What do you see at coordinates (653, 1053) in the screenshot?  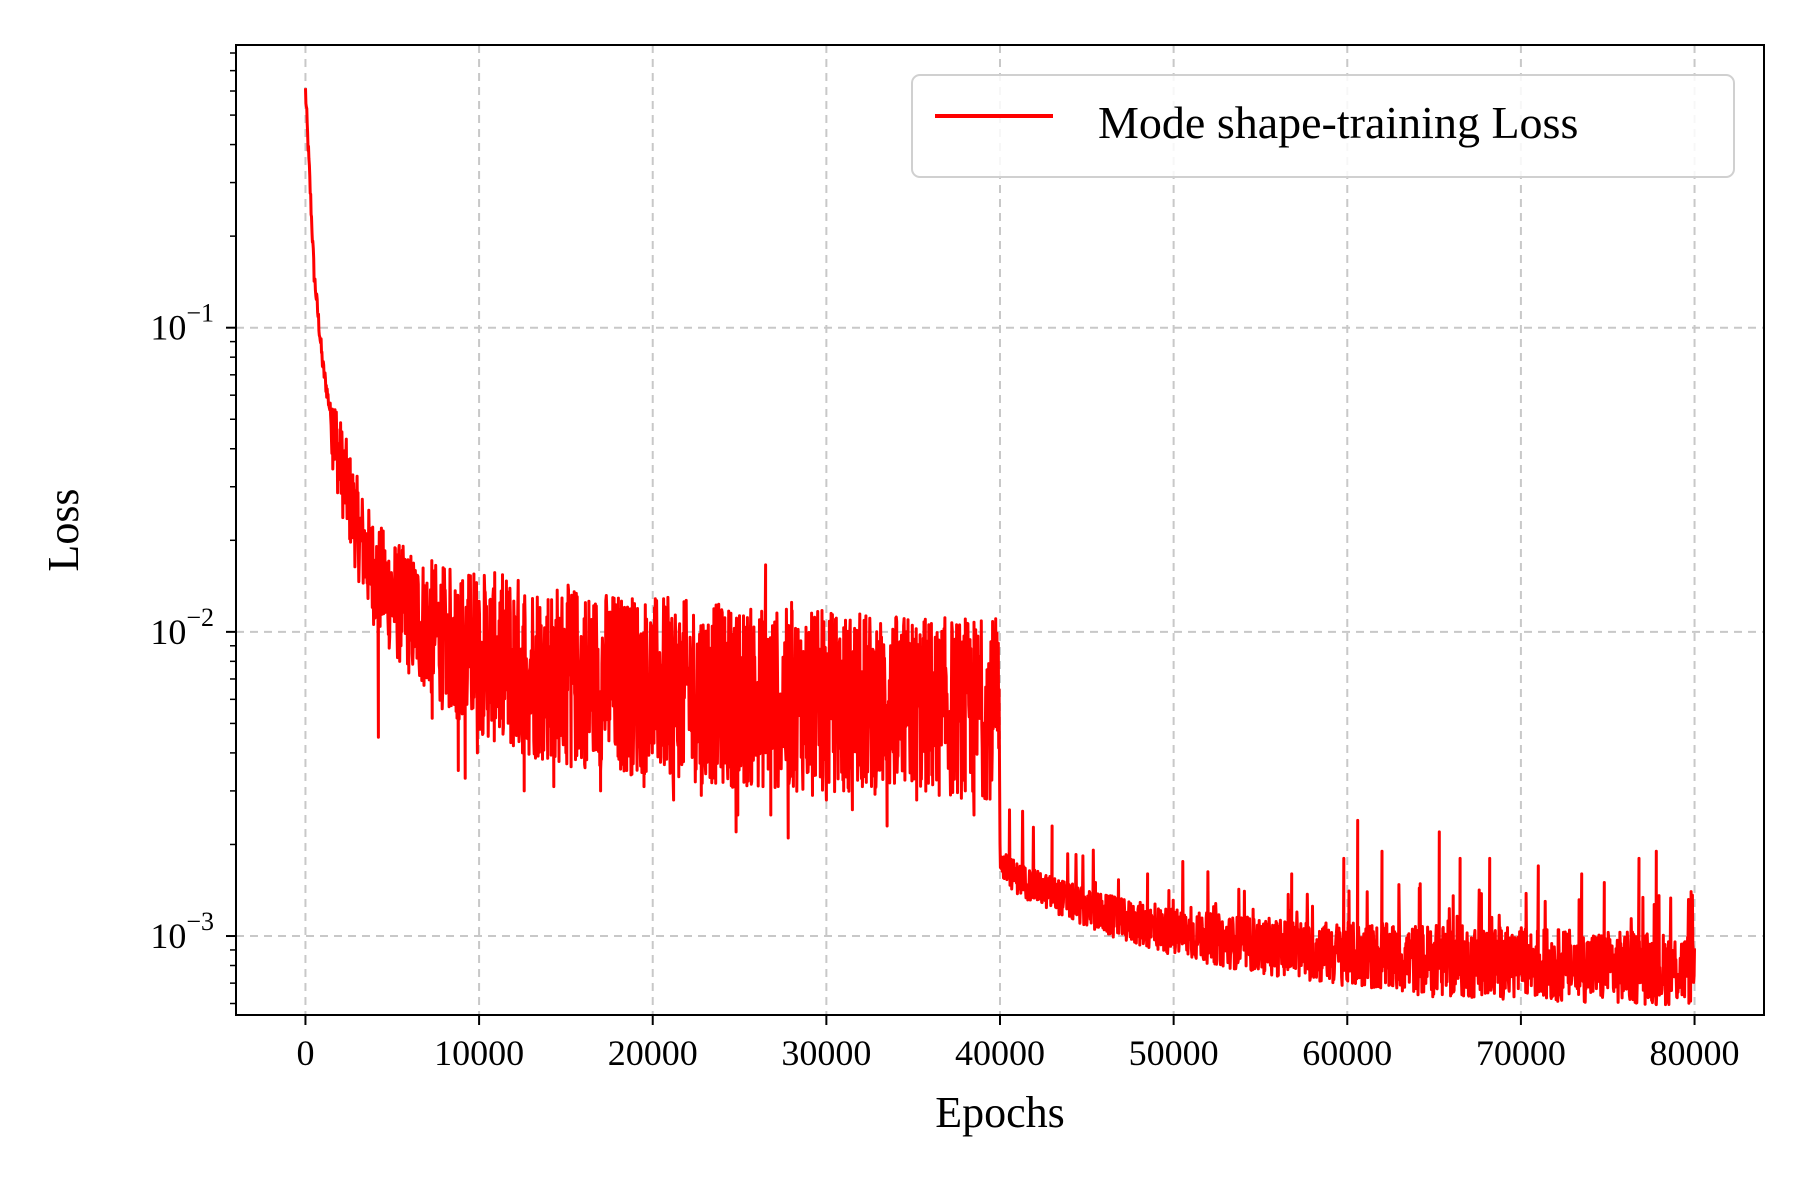 I see `x-tick-label: 20000` at bounding box center [653, 1053].